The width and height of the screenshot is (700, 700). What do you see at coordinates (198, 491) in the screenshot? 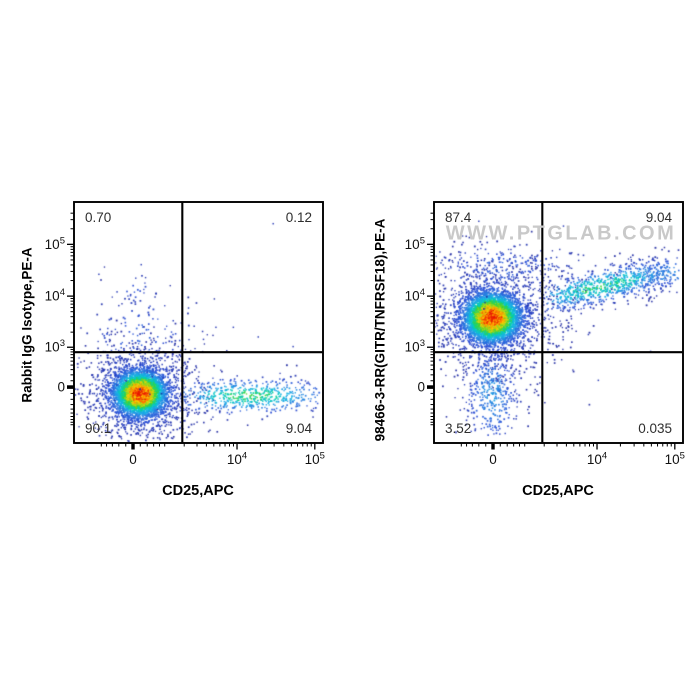
I see `x-axis-title-isotype: CD25,APC` at bounding box center [198, 491].